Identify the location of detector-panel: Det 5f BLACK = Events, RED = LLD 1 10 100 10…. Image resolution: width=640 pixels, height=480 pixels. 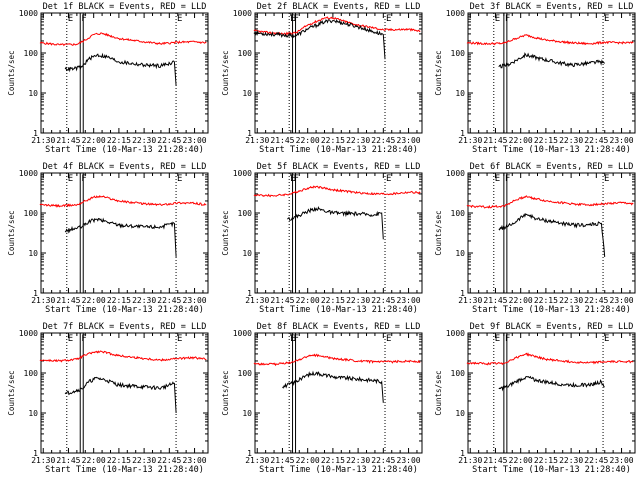
(322, 238).